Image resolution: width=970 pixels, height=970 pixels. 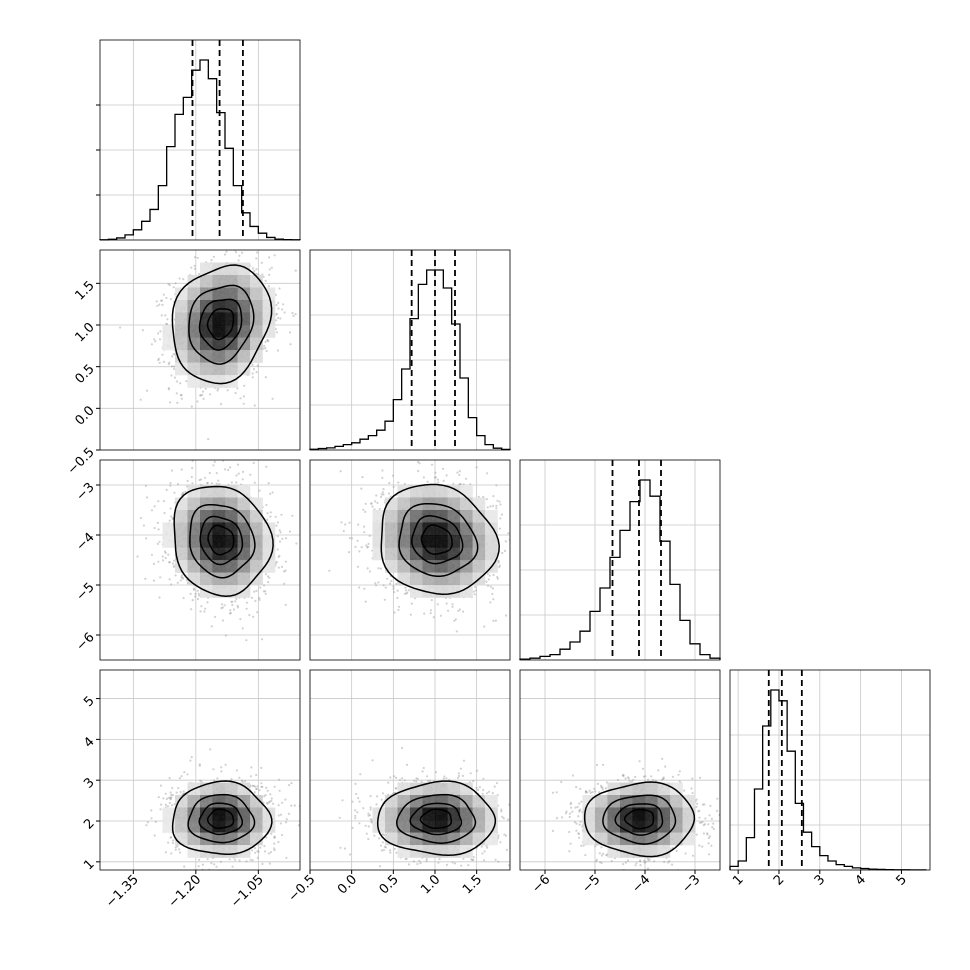 I want to click on panel-frame, so click(x=830, y=770).